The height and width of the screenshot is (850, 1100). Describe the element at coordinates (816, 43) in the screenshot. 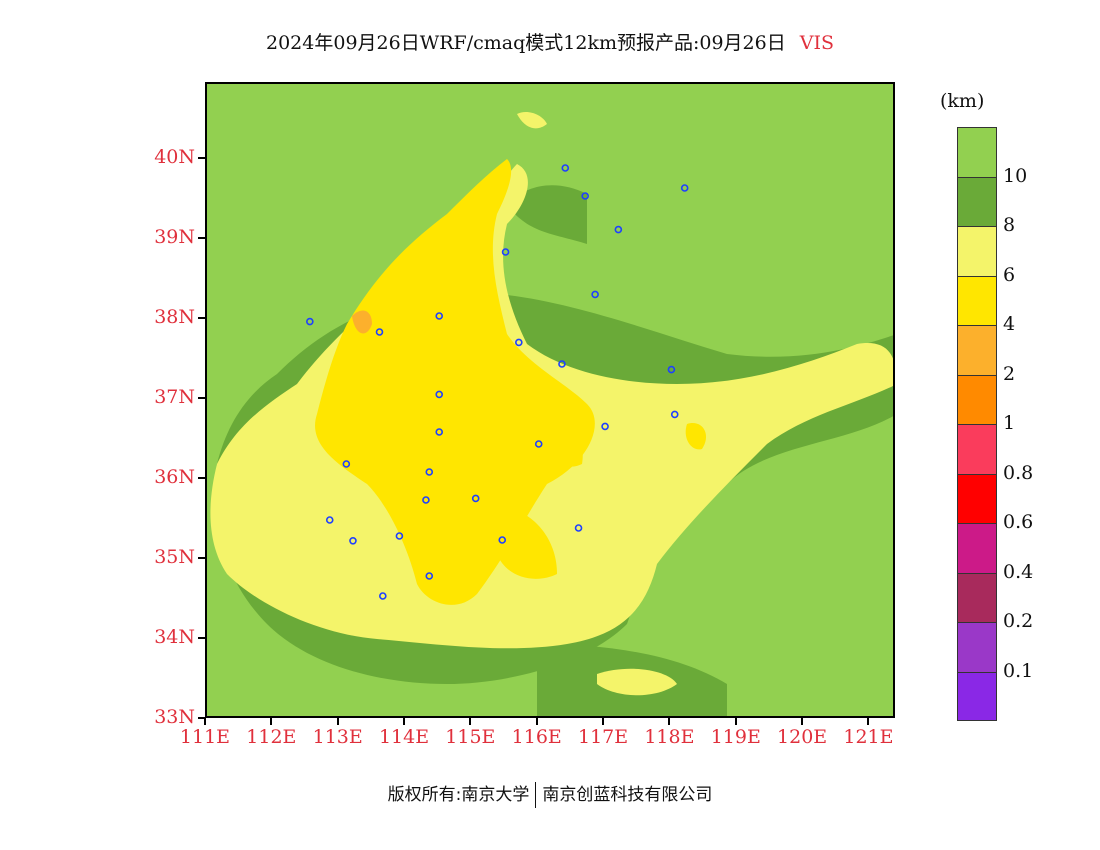

I see `title-variable: VIS` at that location.